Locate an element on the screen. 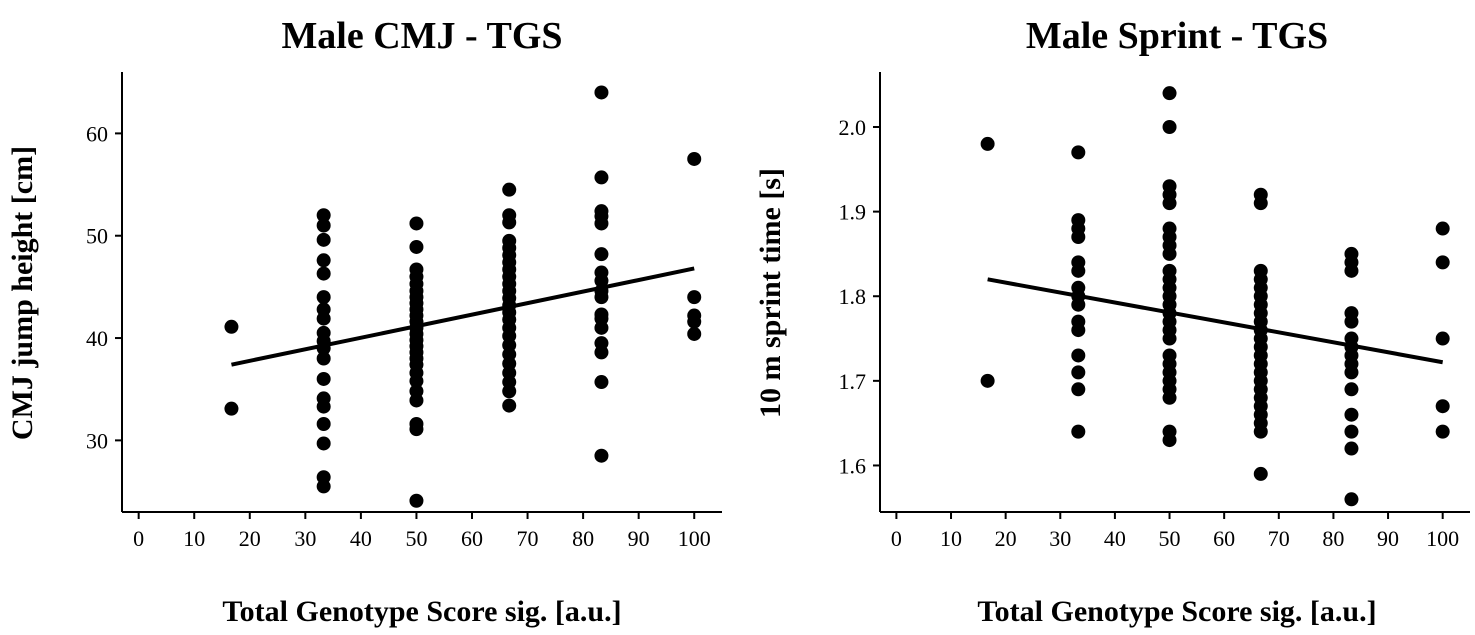 Image resolution: width=1475 pixels, height=635 pixels. x-tick-label: 50 is located at coordinates (1170, 538).